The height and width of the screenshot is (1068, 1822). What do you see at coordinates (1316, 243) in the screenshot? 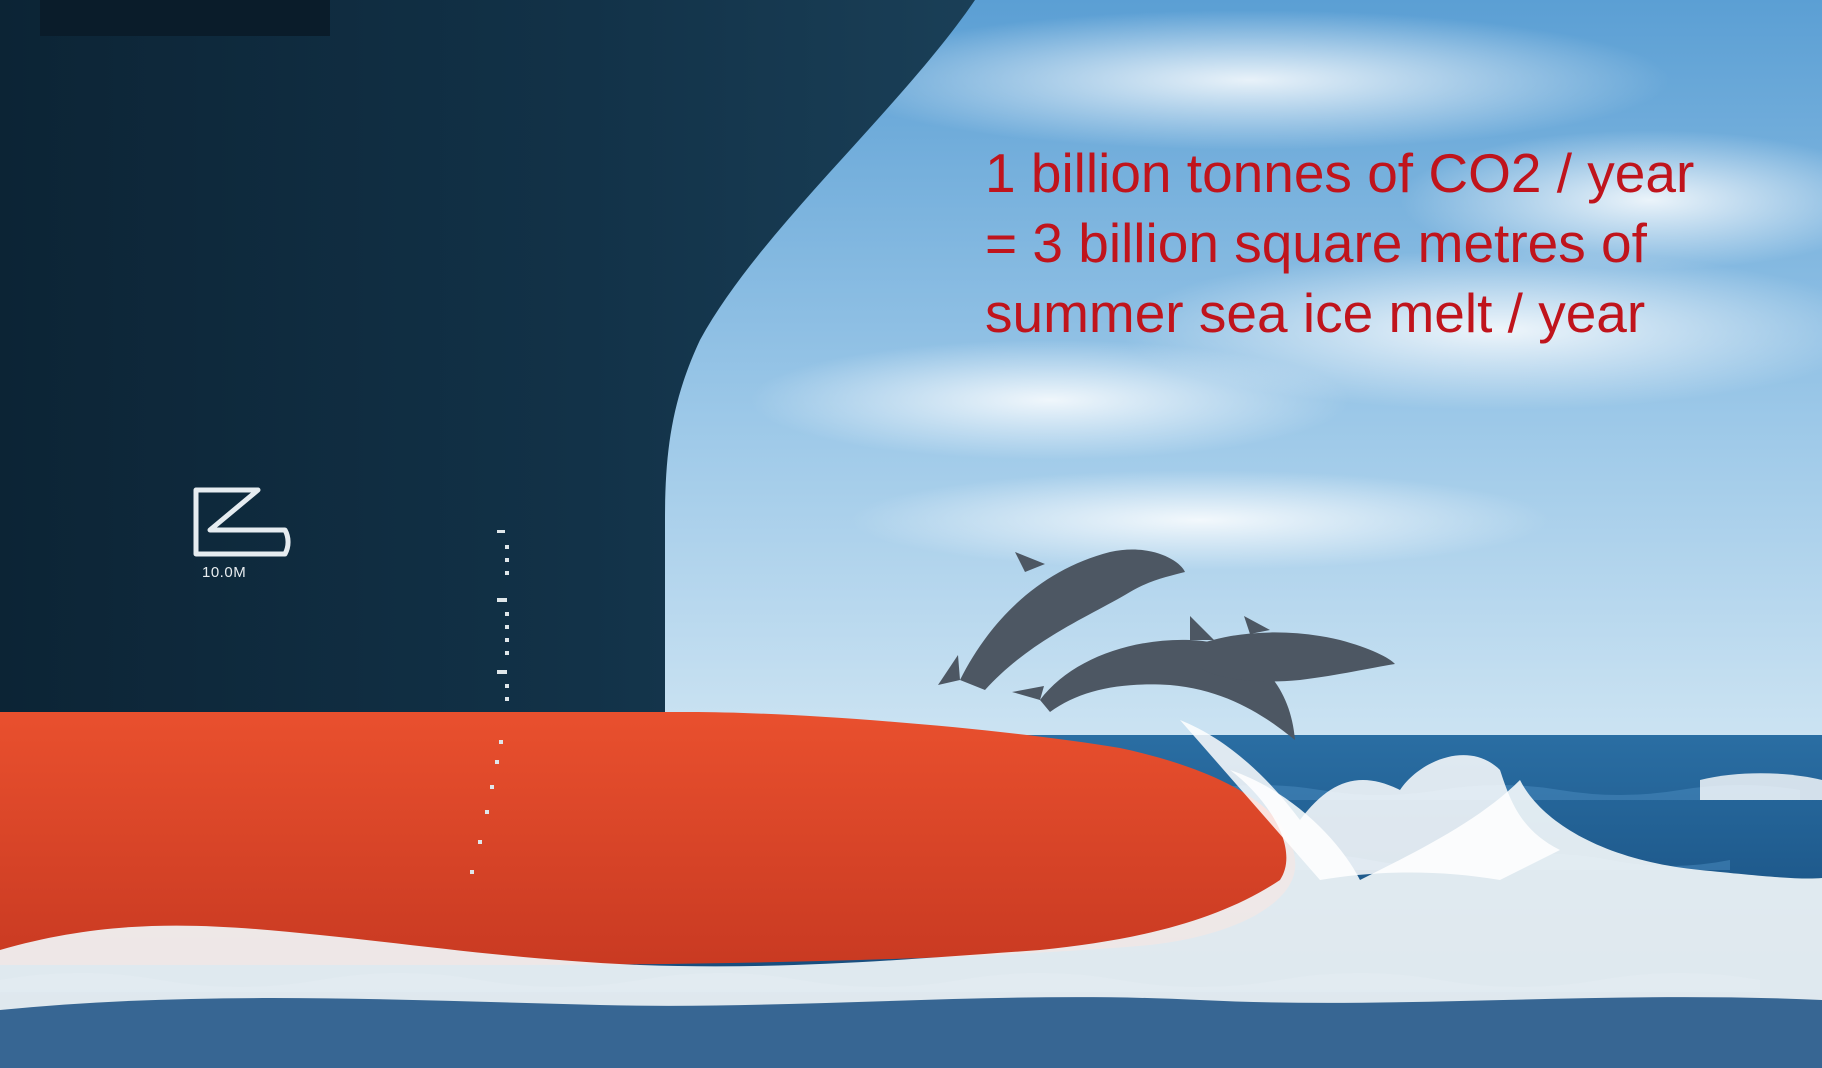
I see `caption-line-2: = 3 billion square metres of` at bounding box center [1316, 243].